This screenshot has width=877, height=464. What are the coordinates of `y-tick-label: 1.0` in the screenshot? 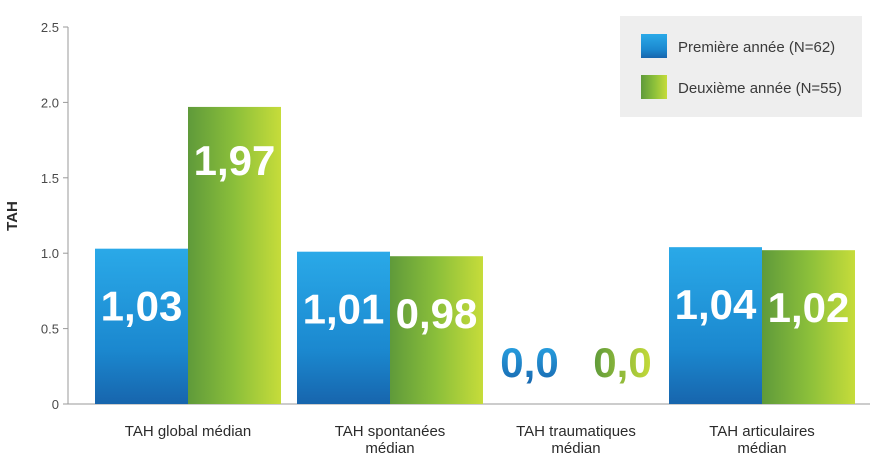 It's located at (50, 253).